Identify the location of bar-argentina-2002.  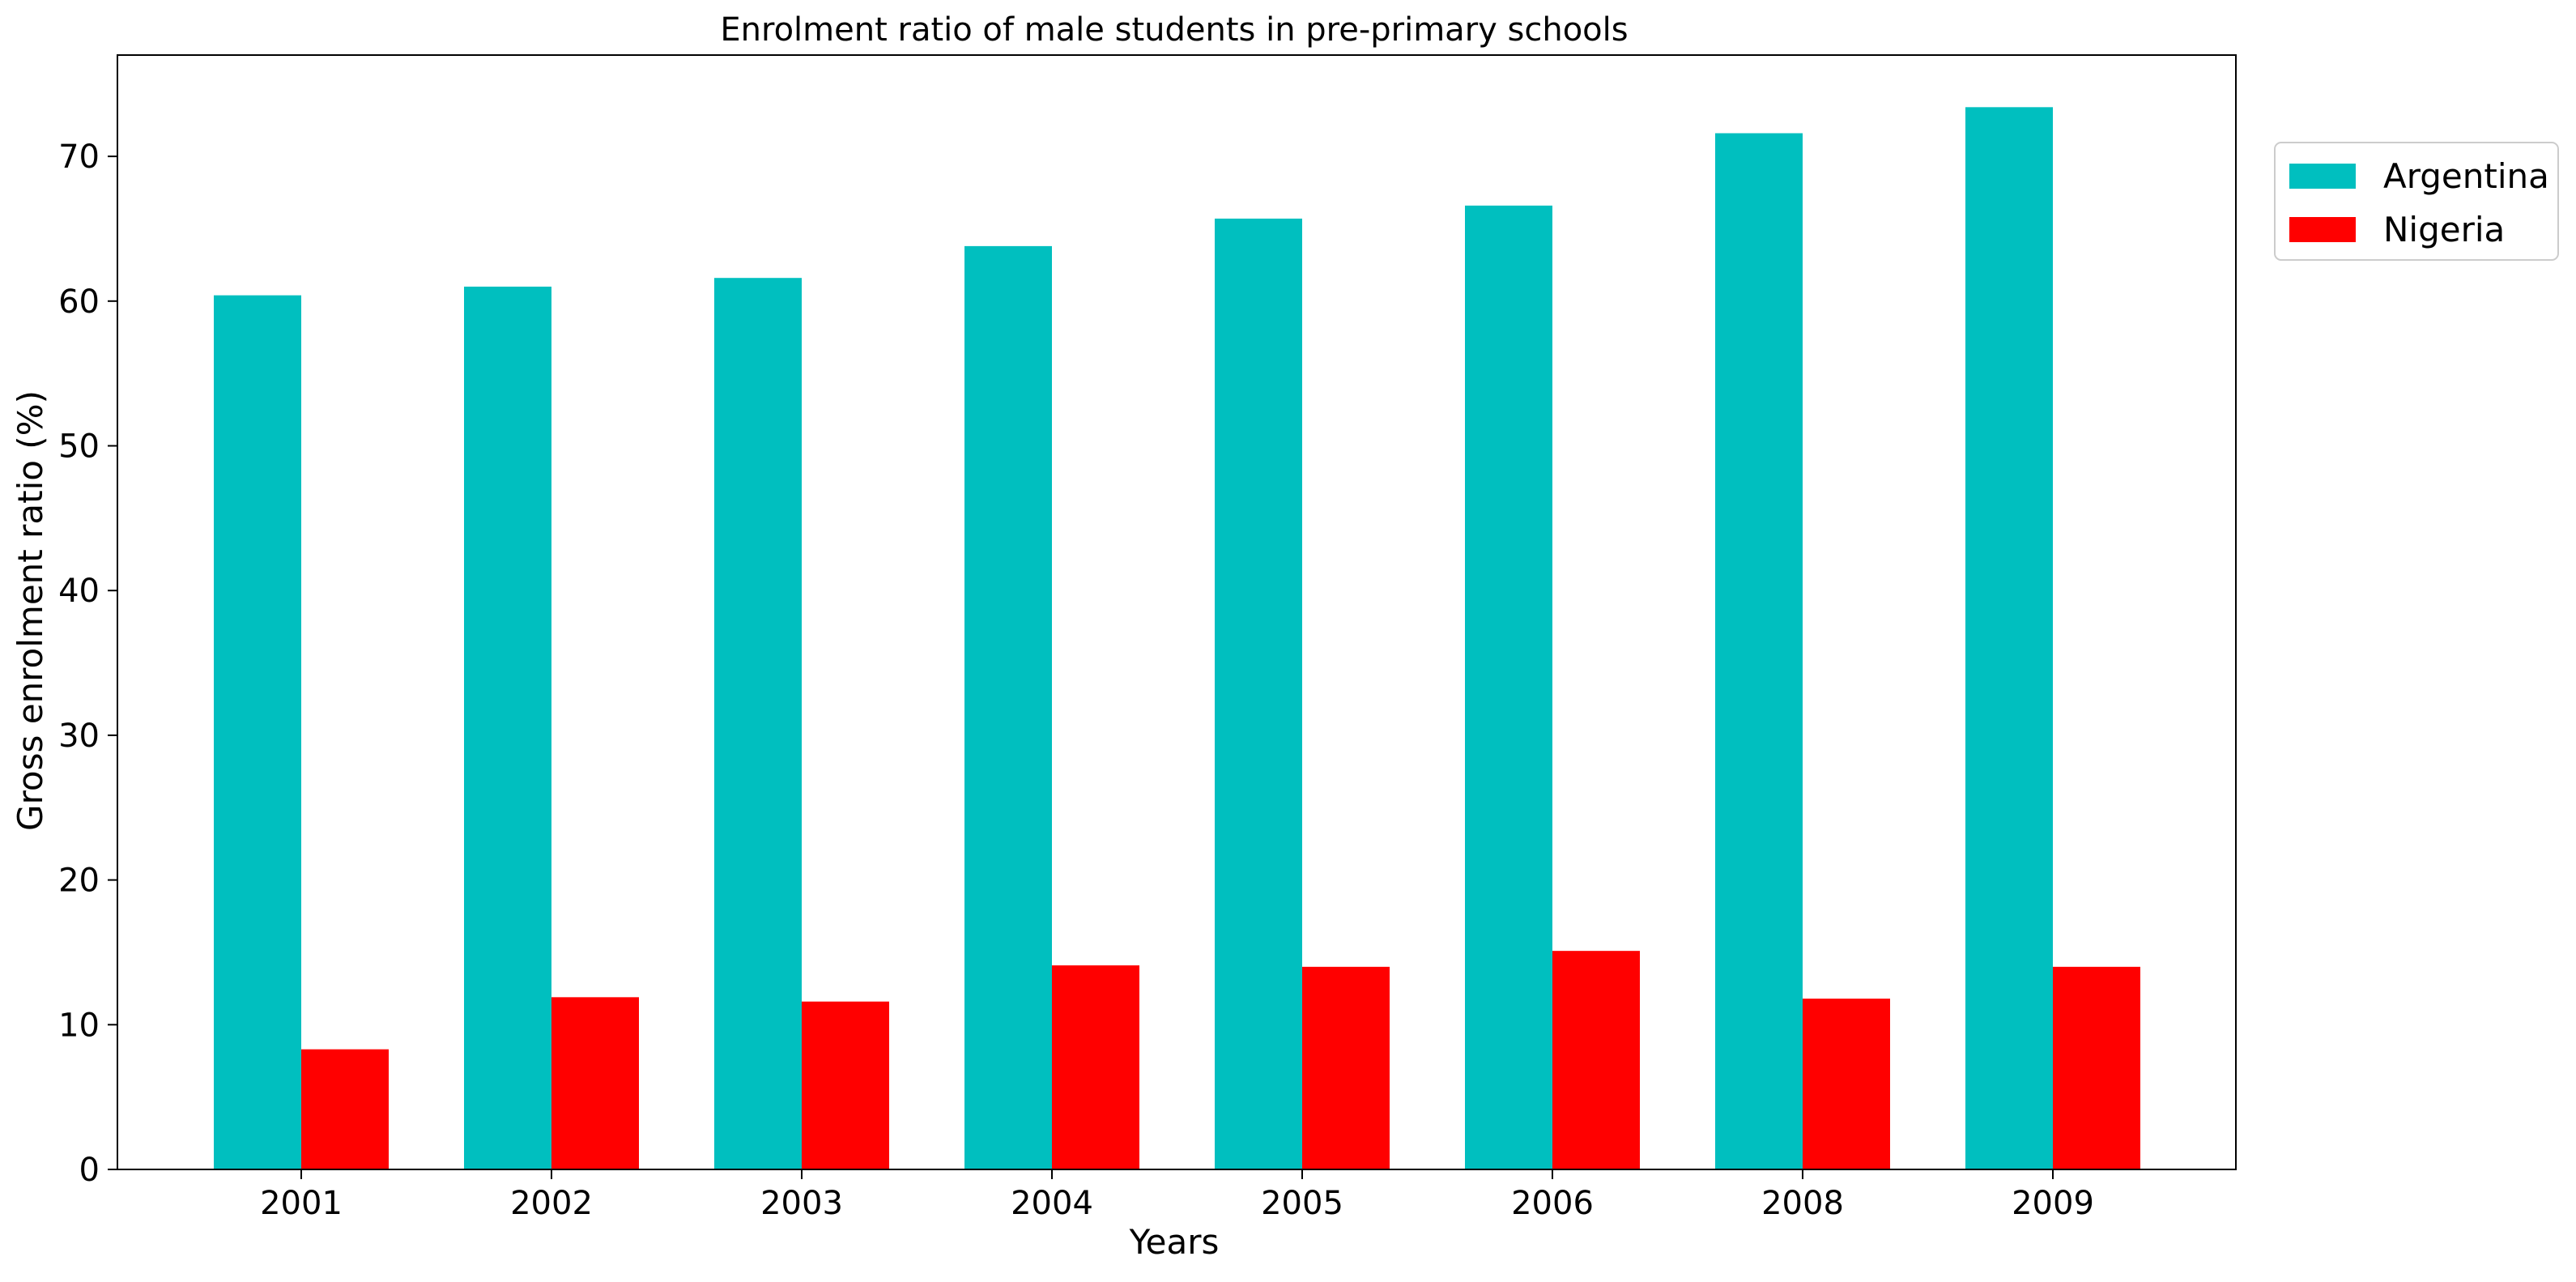
(507, 727).